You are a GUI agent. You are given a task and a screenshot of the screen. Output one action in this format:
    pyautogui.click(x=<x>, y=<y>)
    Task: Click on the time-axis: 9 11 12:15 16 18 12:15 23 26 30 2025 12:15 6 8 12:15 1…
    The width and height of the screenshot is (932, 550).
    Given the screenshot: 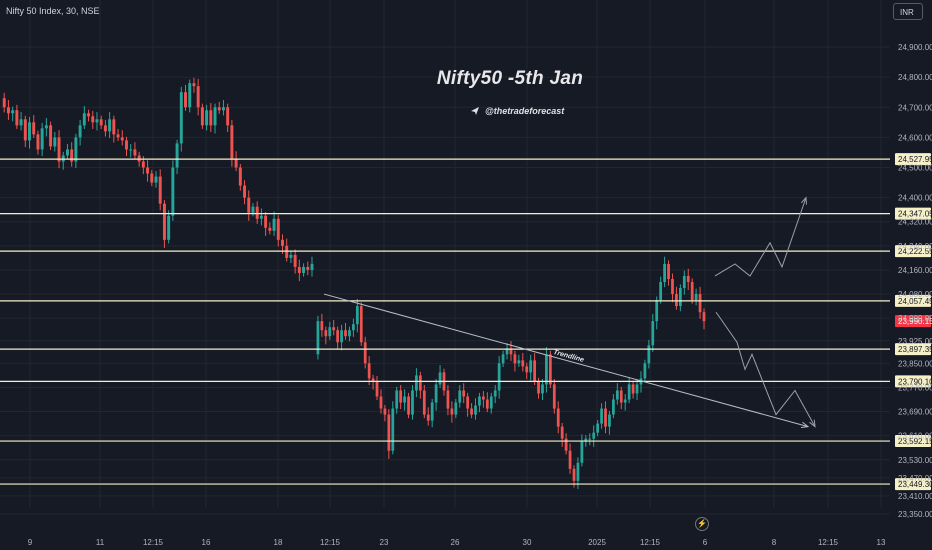 What is the action you would take?
    pyautogui.click(x=457, y=542)
    